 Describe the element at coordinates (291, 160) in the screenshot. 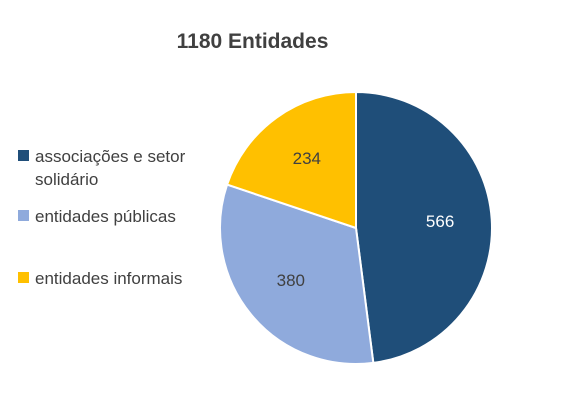

I see `pie-slice-informais` at that location.